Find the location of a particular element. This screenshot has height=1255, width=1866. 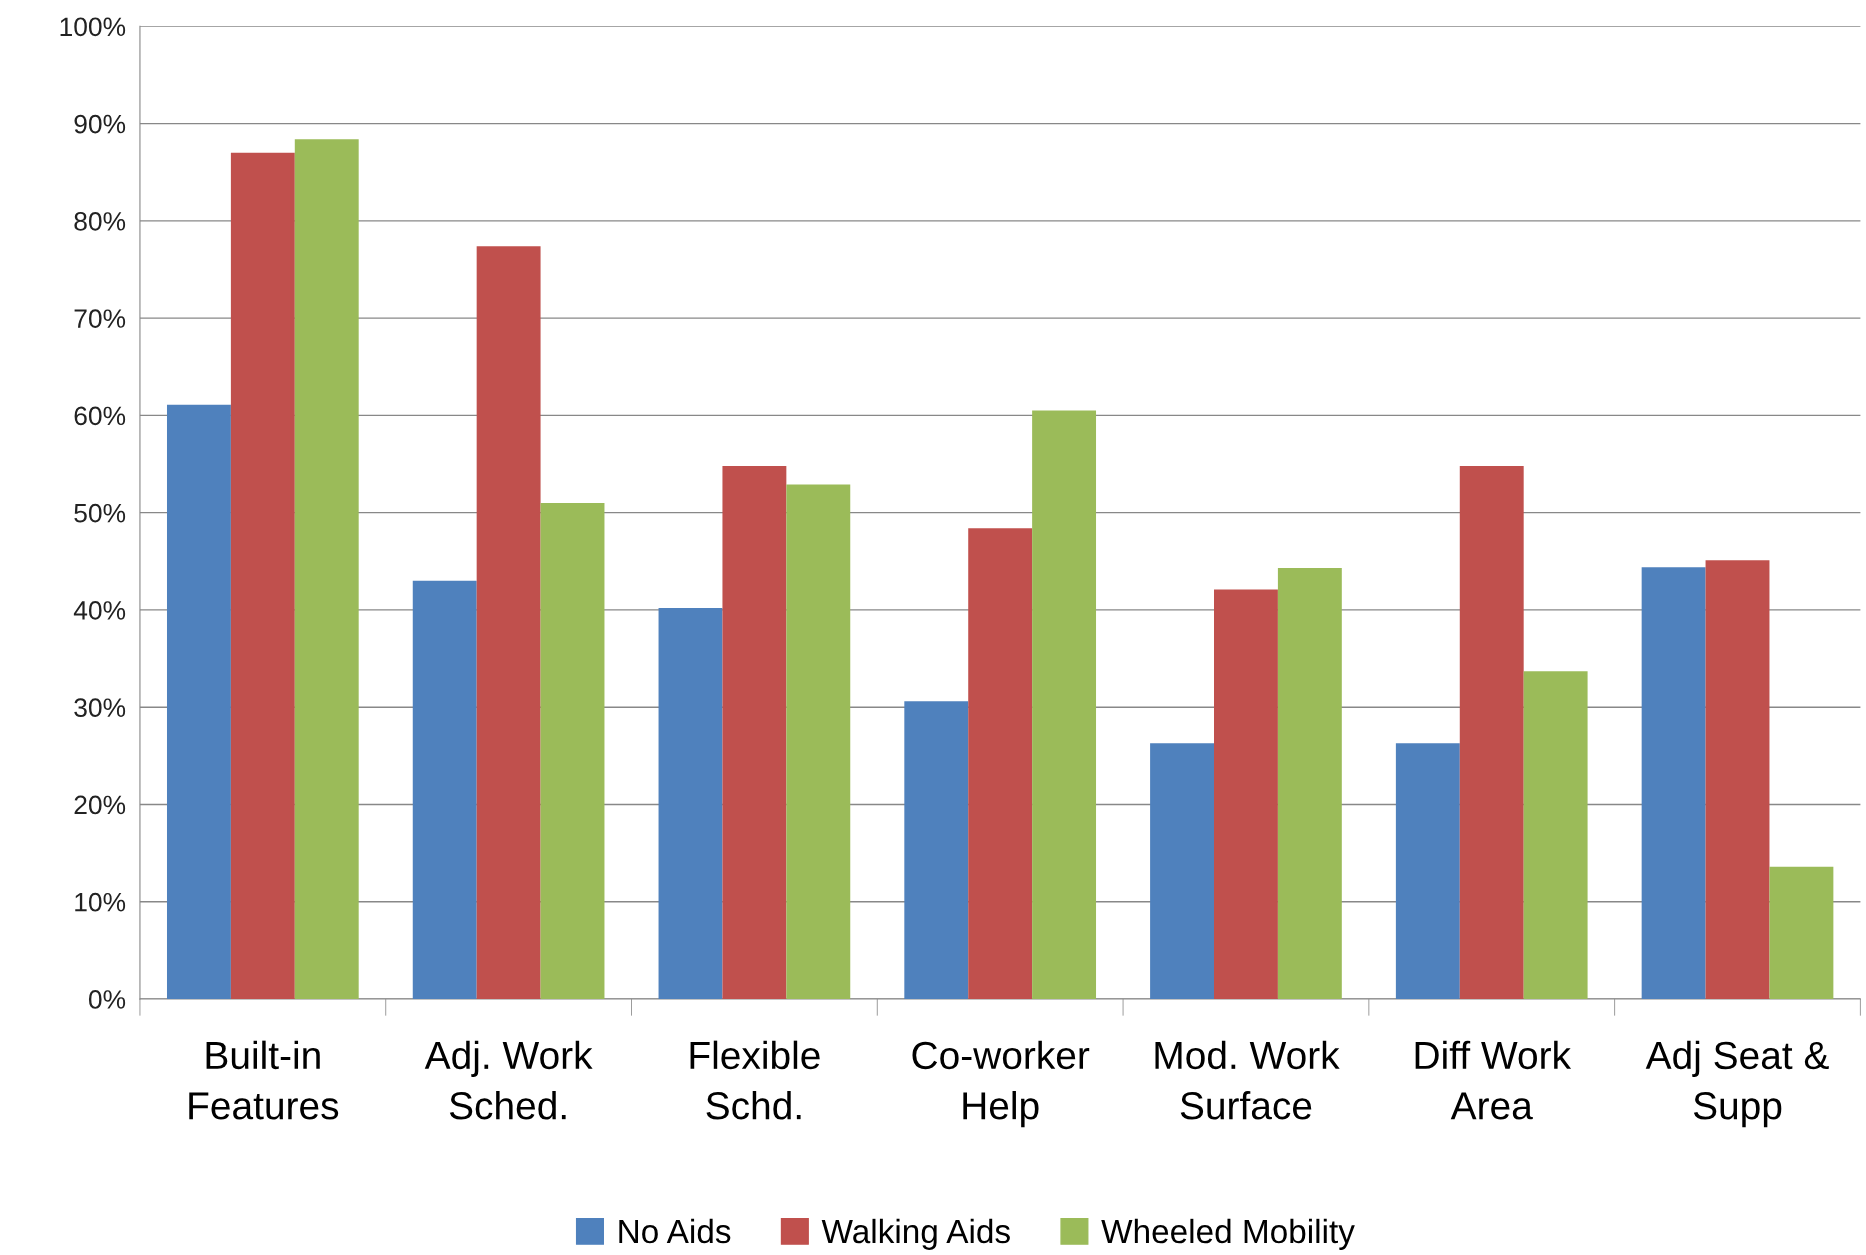

y-tick-label: 100% is located at coordinates (93, 27).